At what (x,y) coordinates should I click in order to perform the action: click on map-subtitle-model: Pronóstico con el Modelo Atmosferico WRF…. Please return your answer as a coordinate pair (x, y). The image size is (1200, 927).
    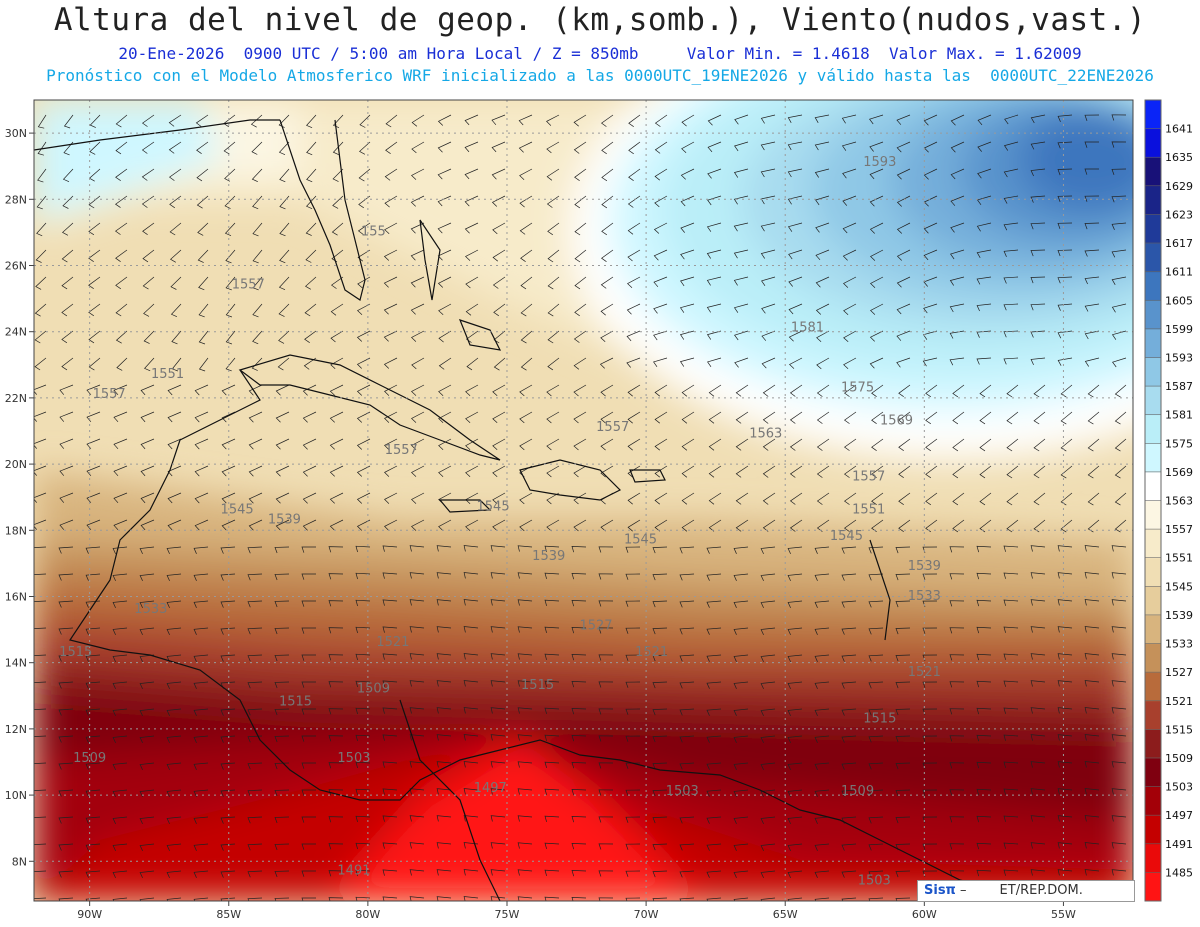
    Looking at the image, I should click on (600, 75).